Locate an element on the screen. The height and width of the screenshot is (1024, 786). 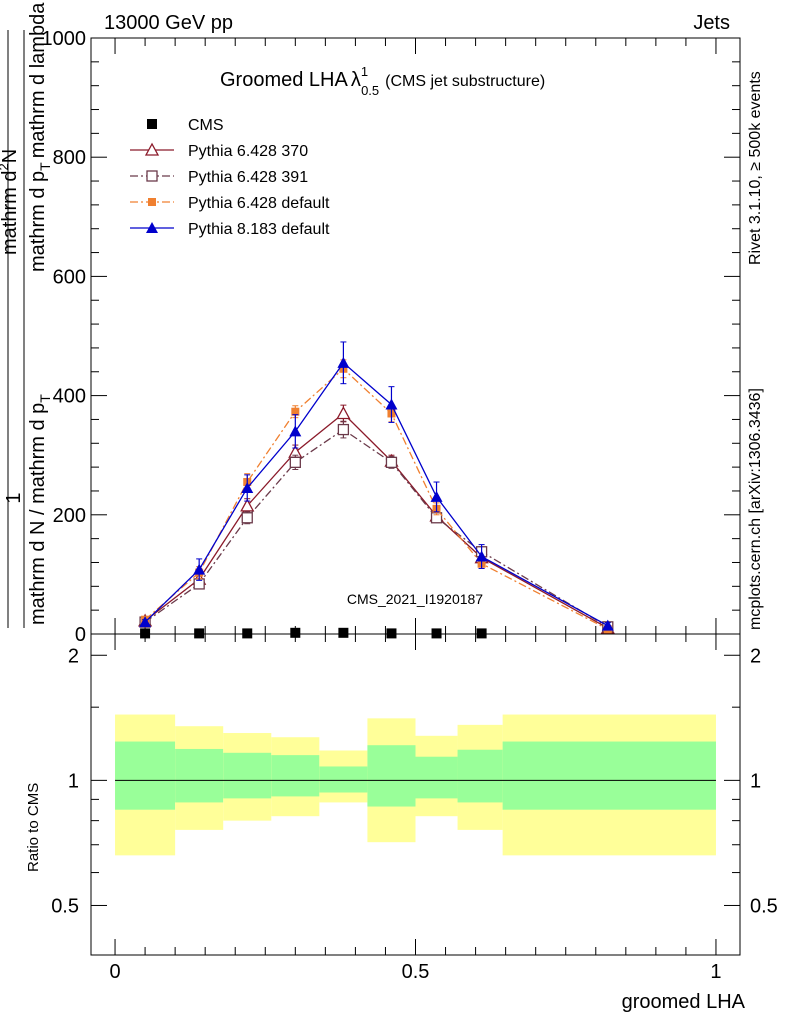
analysis-watermark: CMS_2021_I1920187 is located at coordinates (415, 599).